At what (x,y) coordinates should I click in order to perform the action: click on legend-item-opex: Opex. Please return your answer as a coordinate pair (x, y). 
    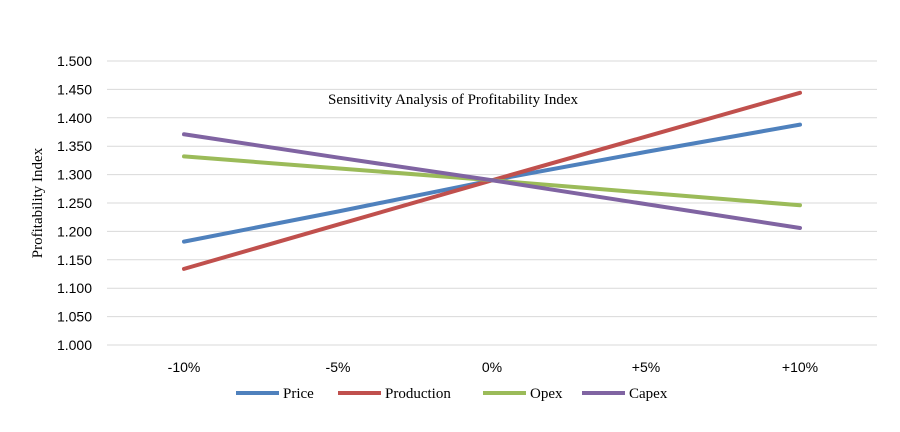
    Looking at the image, I should click on (523, 394).